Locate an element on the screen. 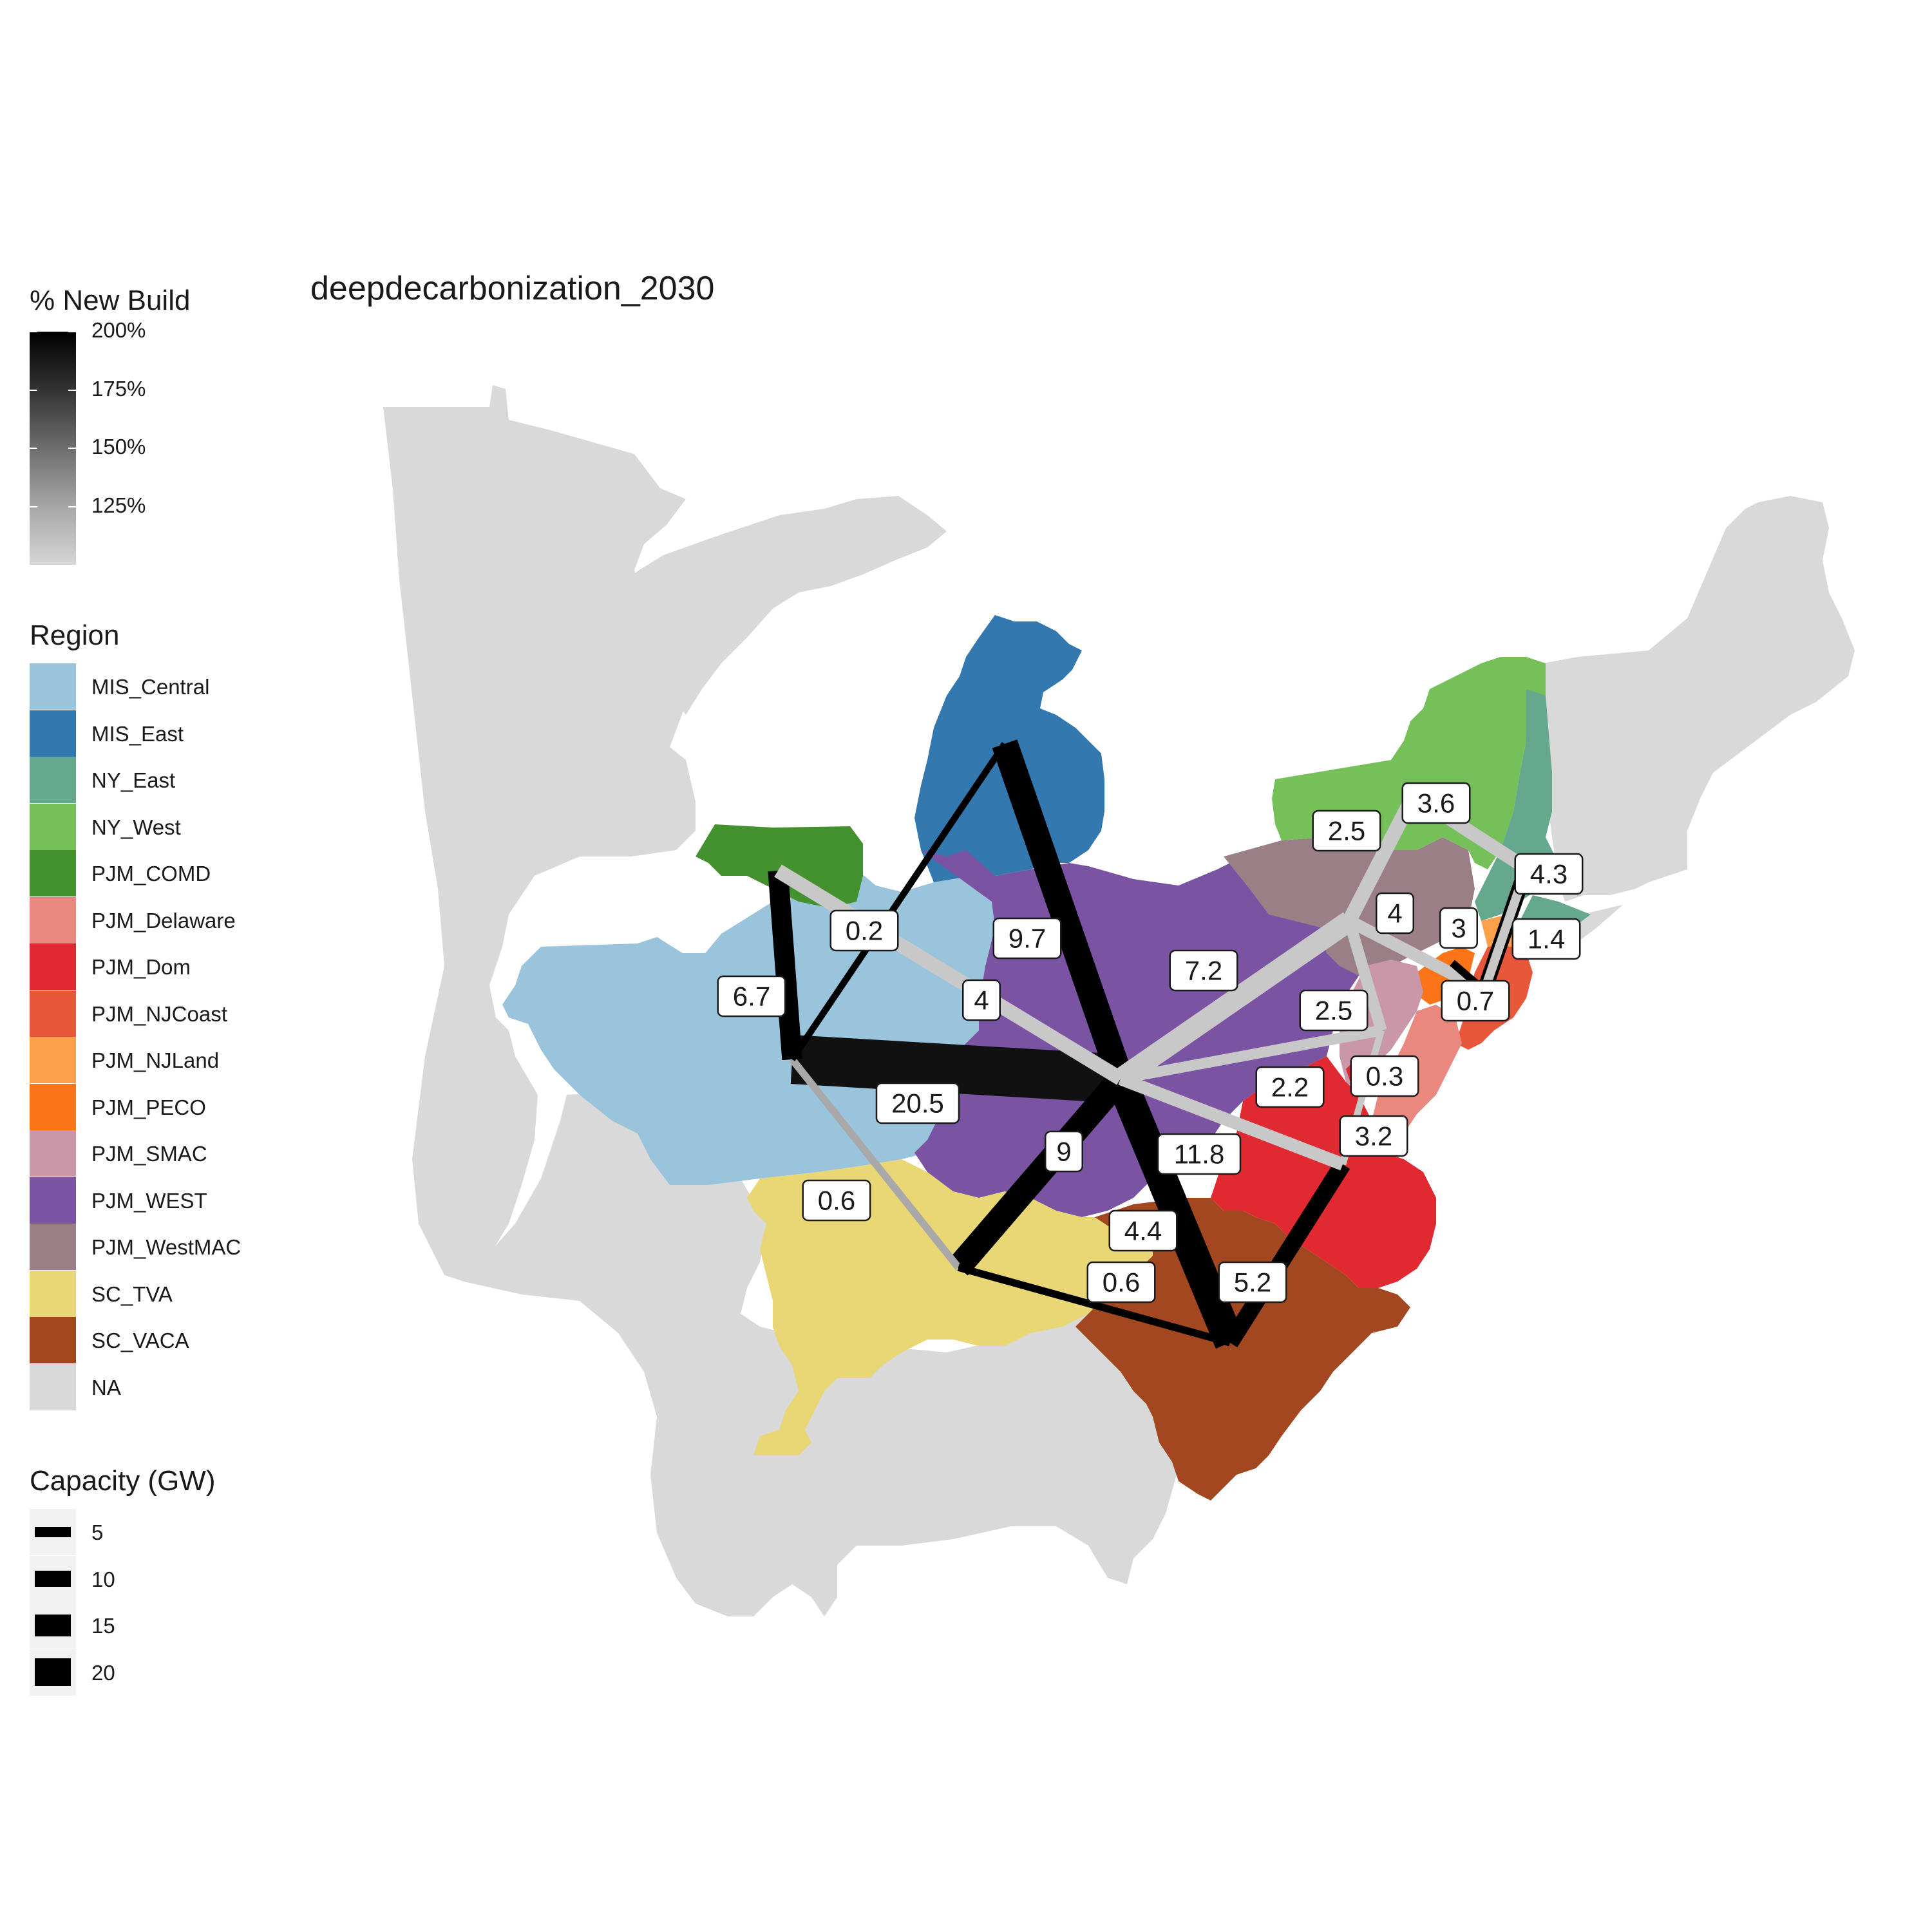 The image size is (1932, 1932). flow-label-text: 4 is located at coordinates (981, 1001).